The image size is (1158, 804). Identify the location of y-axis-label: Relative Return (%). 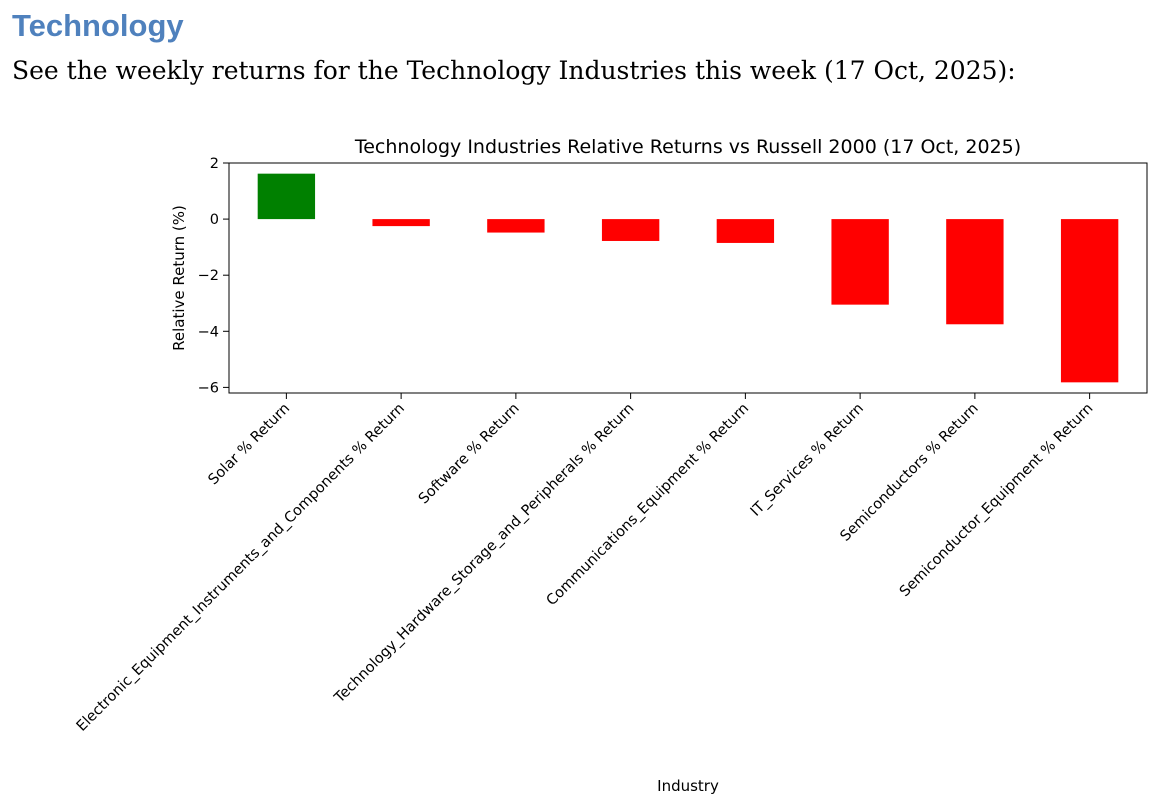
(179, 278).